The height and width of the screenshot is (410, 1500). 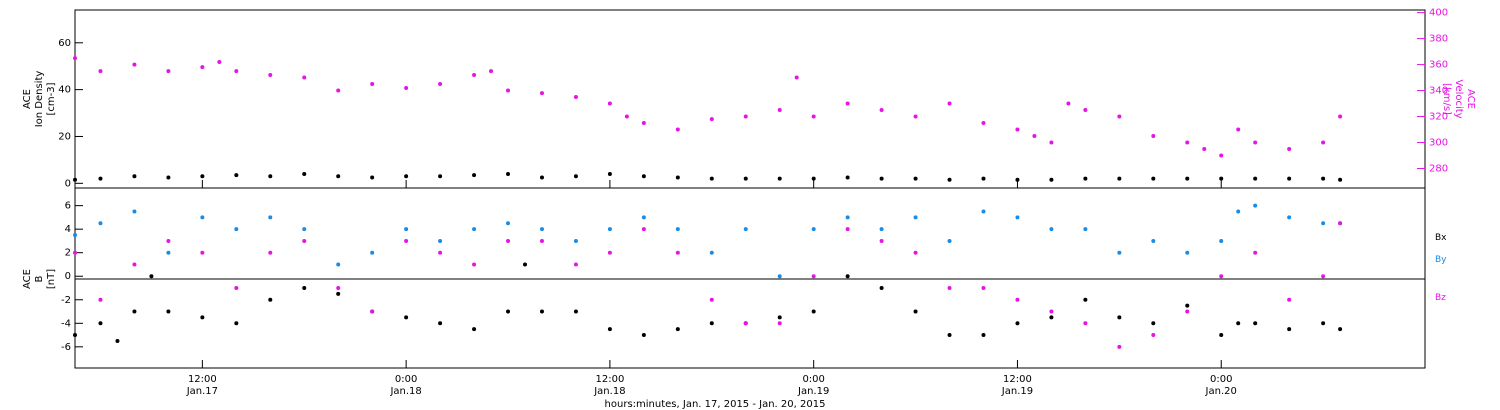 What do you see at coordinates (1438, 39) in the screenshot?
I see `velocity-tick-label: 380` at bounding box center [1438, 39].